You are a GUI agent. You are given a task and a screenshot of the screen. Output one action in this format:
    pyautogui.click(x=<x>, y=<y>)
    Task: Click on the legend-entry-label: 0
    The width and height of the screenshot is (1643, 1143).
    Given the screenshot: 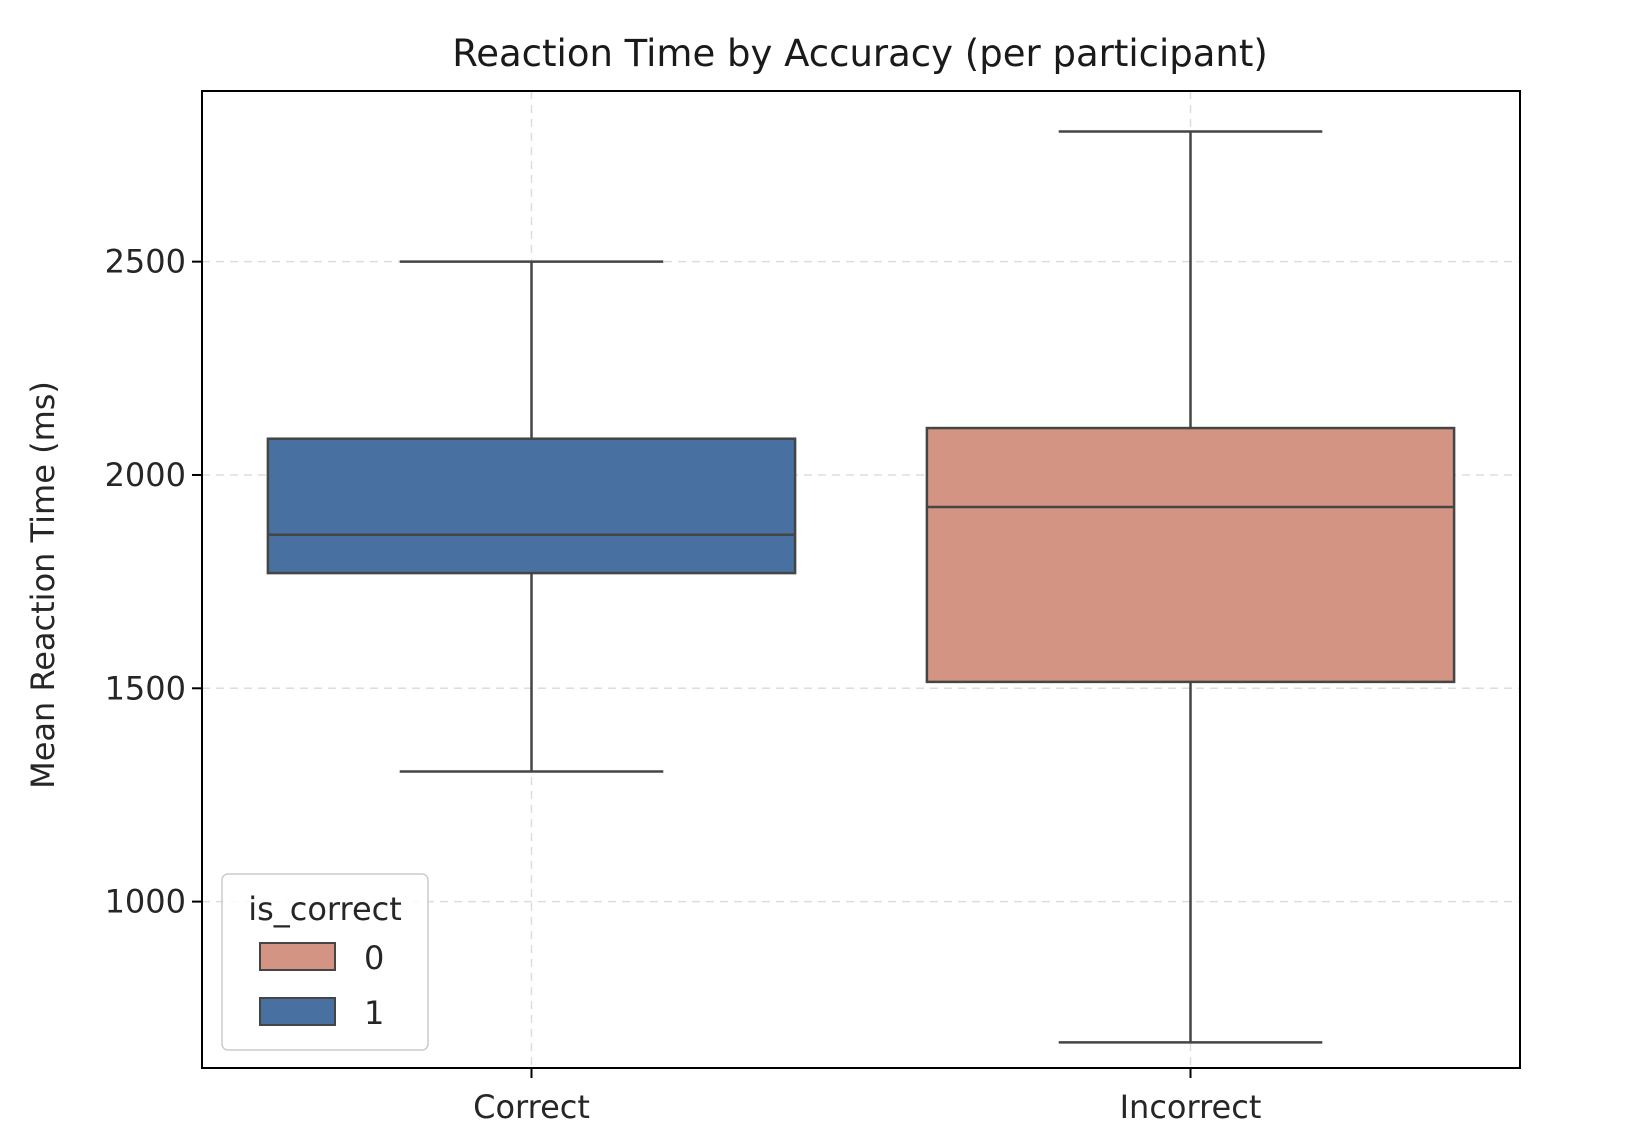 What is the action you would take?
    pyautogui.click(x=374, y=958)
    